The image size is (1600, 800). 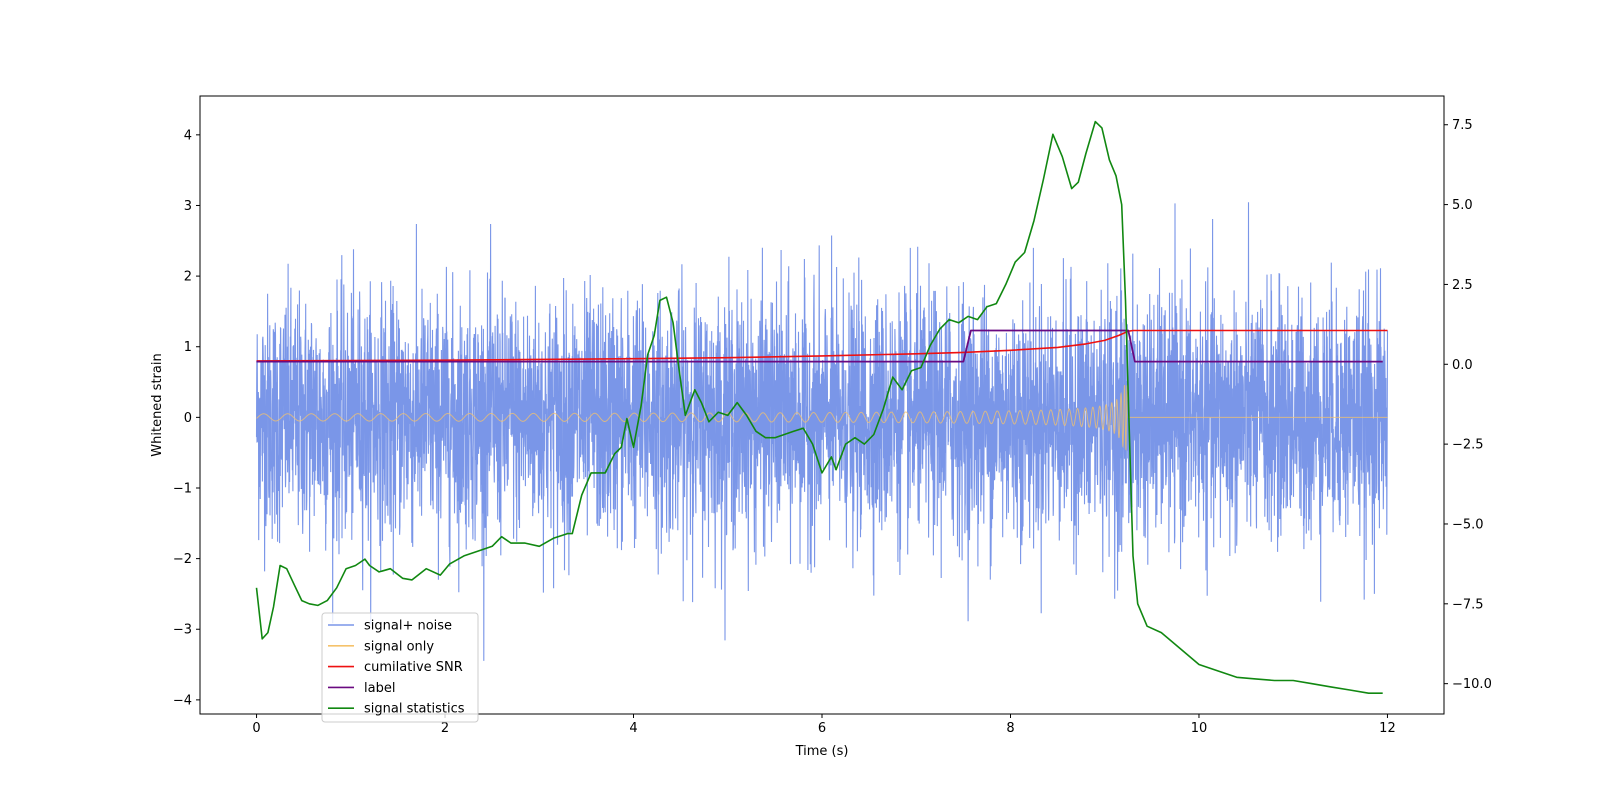 I want to click on legend-box, so click(x=400, y=667).